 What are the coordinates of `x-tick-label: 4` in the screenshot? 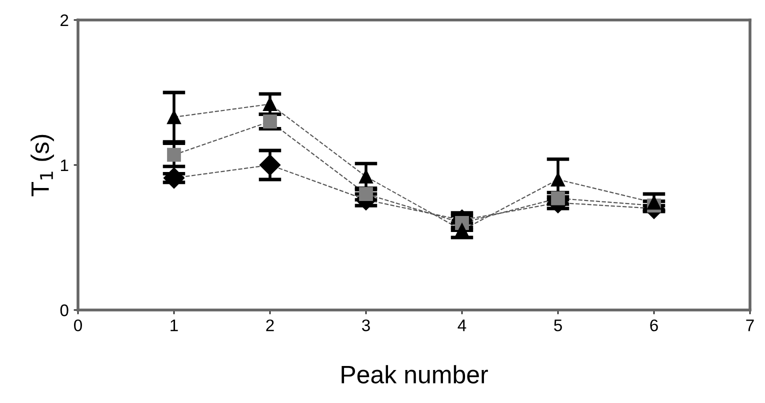 It's located at (462, 326).